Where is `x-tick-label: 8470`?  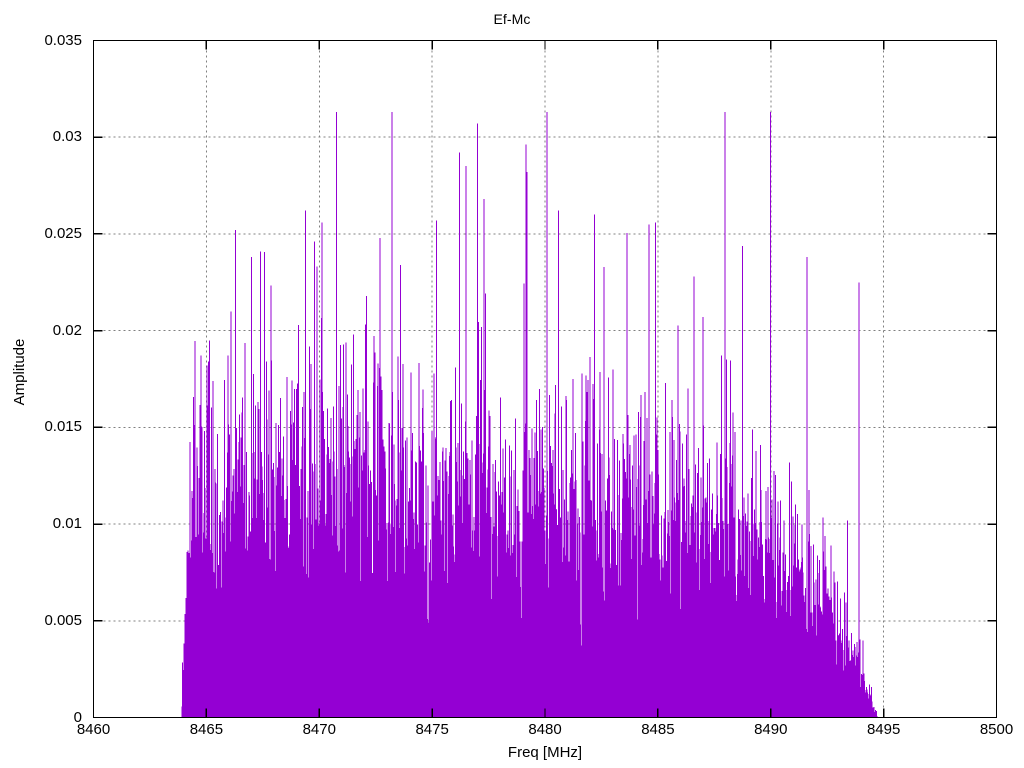 x-tick-label: 8470 is located at coordinates (319, 729).